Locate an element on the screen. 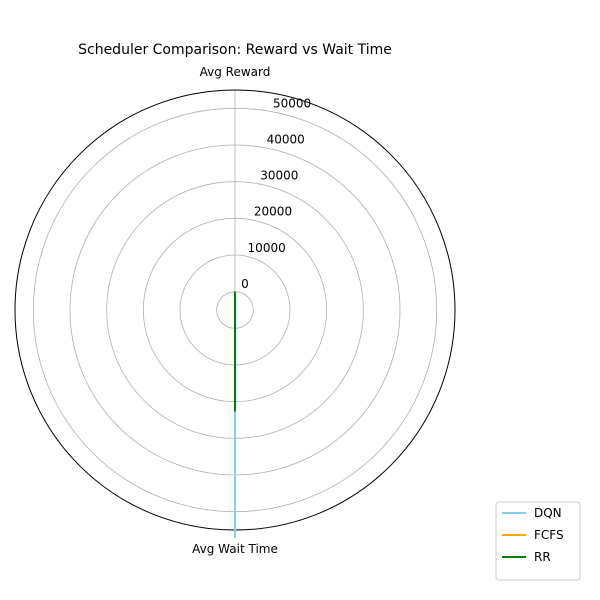 This screenshot has height=600, width=600. axis-label-avg-reward: Avg Reward is located at coordinates (235, 72).